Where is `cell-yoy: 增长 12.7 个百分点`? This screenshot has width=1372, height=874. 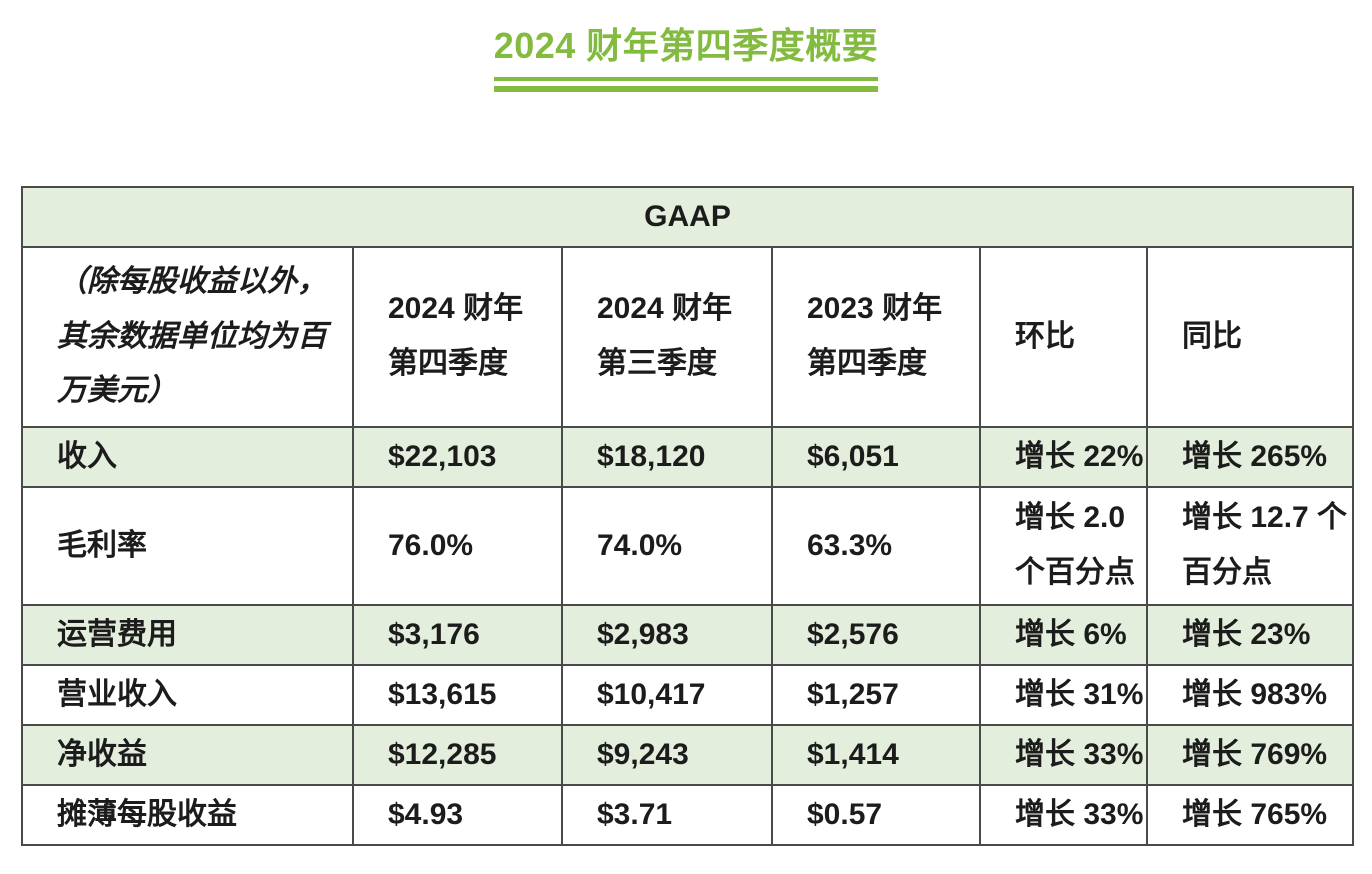 cell-yoy: 增长 12.7 个百分点 is located at coordinates (1250, 545).